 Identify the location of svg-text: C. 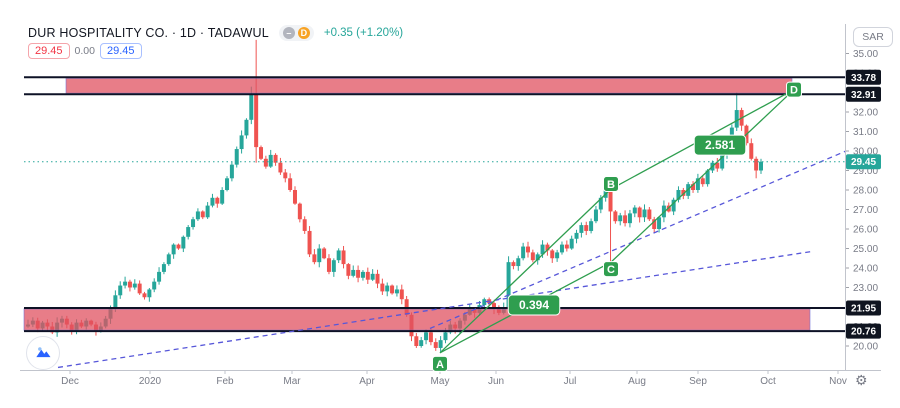
(611, 270).